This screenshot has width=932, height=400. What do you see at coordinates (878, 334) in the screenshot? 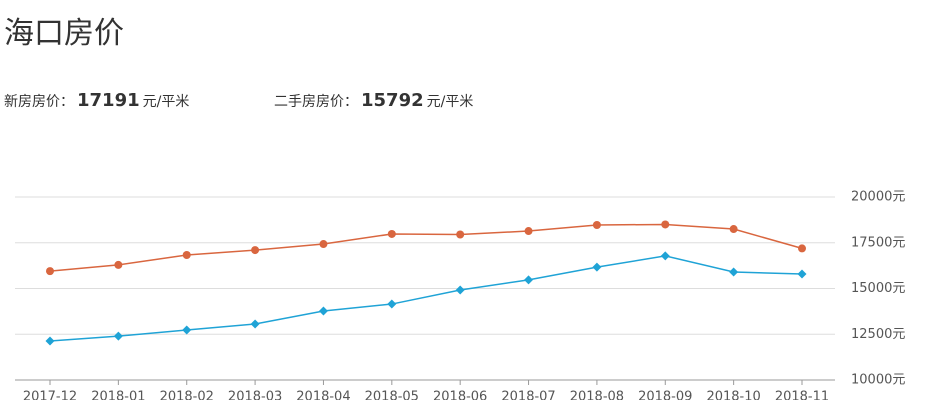
I see `y-tick-label: 12500元` at bounding box center [878, 334].